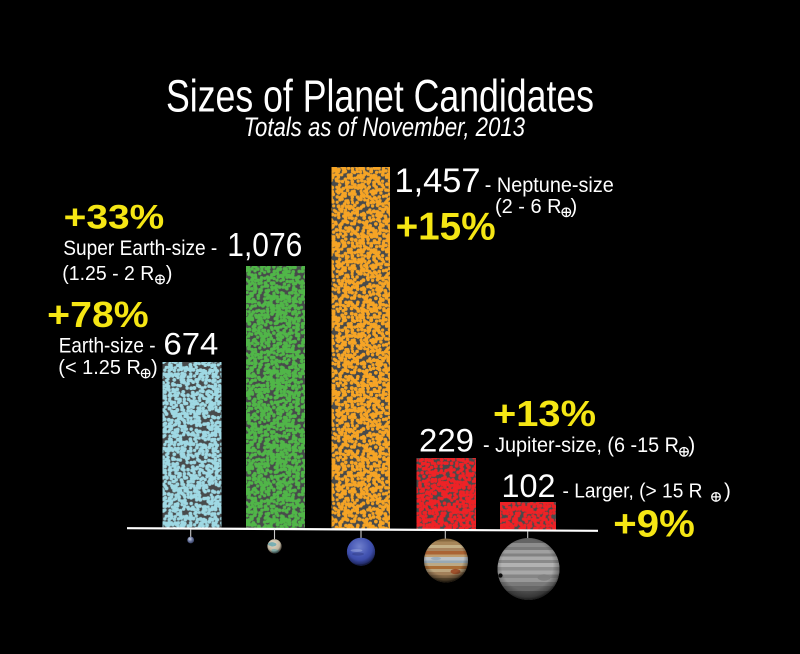 The image size is (800, 654). What do you see at coordinates (549, 185) in the screenshot?
I see `svg-text: - Neptune-size` at bounding box center [549, 185].